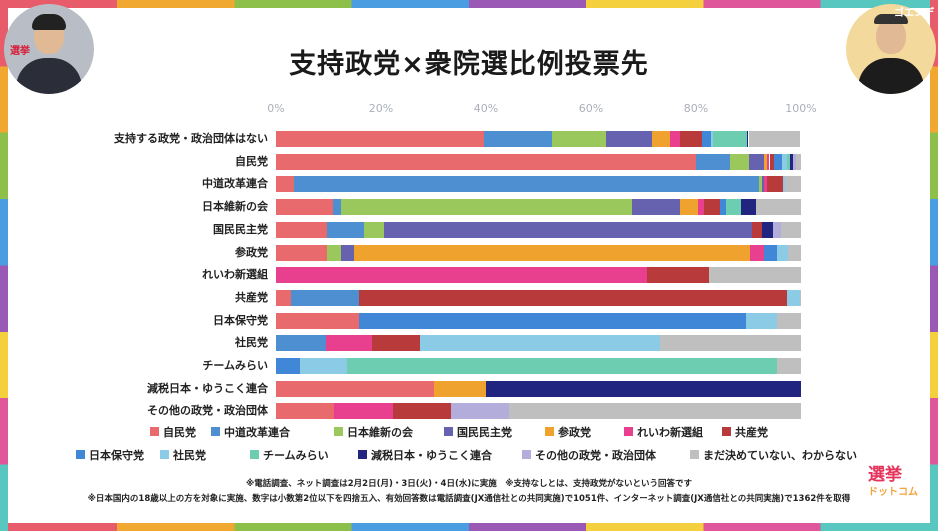  Describe the element at coordinates (663, 433) in the screenshot. I see `legend-item: れいわ新選組` at that location.